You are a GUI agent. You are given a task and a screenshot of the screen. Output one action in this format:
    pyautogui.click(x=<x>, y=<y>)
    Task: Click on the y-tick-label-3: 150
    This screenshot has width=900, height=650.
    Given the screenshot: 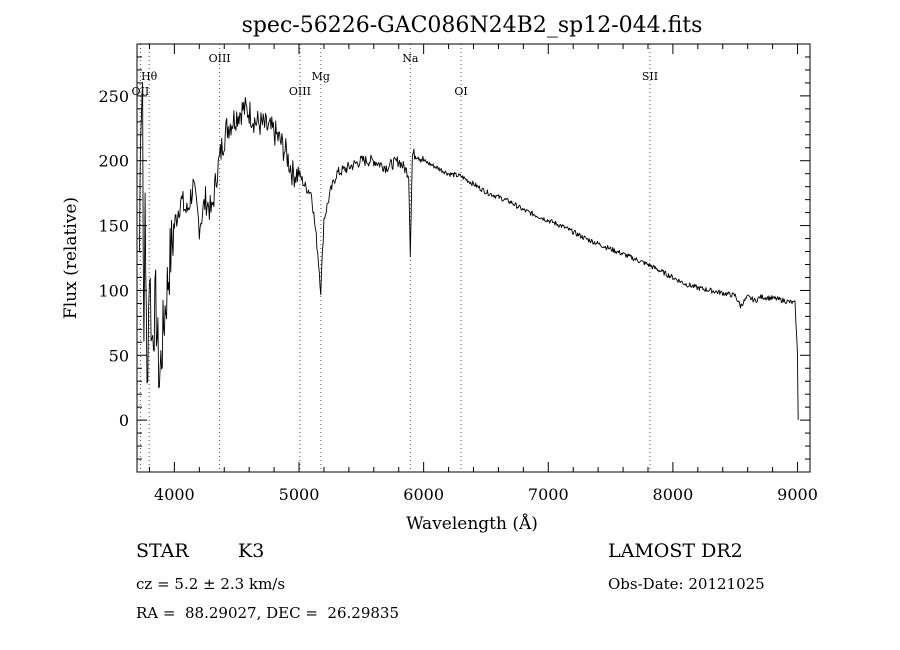 What is the action you would take?
    pyautogui.click(x=113, y=226)
    